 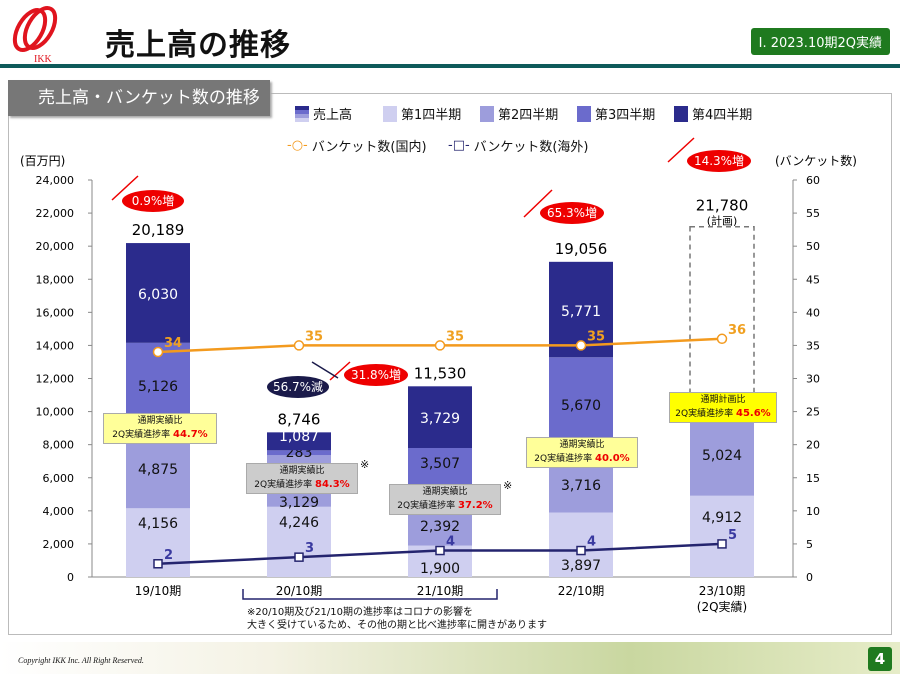 I want to click on change-badge: 56.7%減, so click(x=298, y=387).